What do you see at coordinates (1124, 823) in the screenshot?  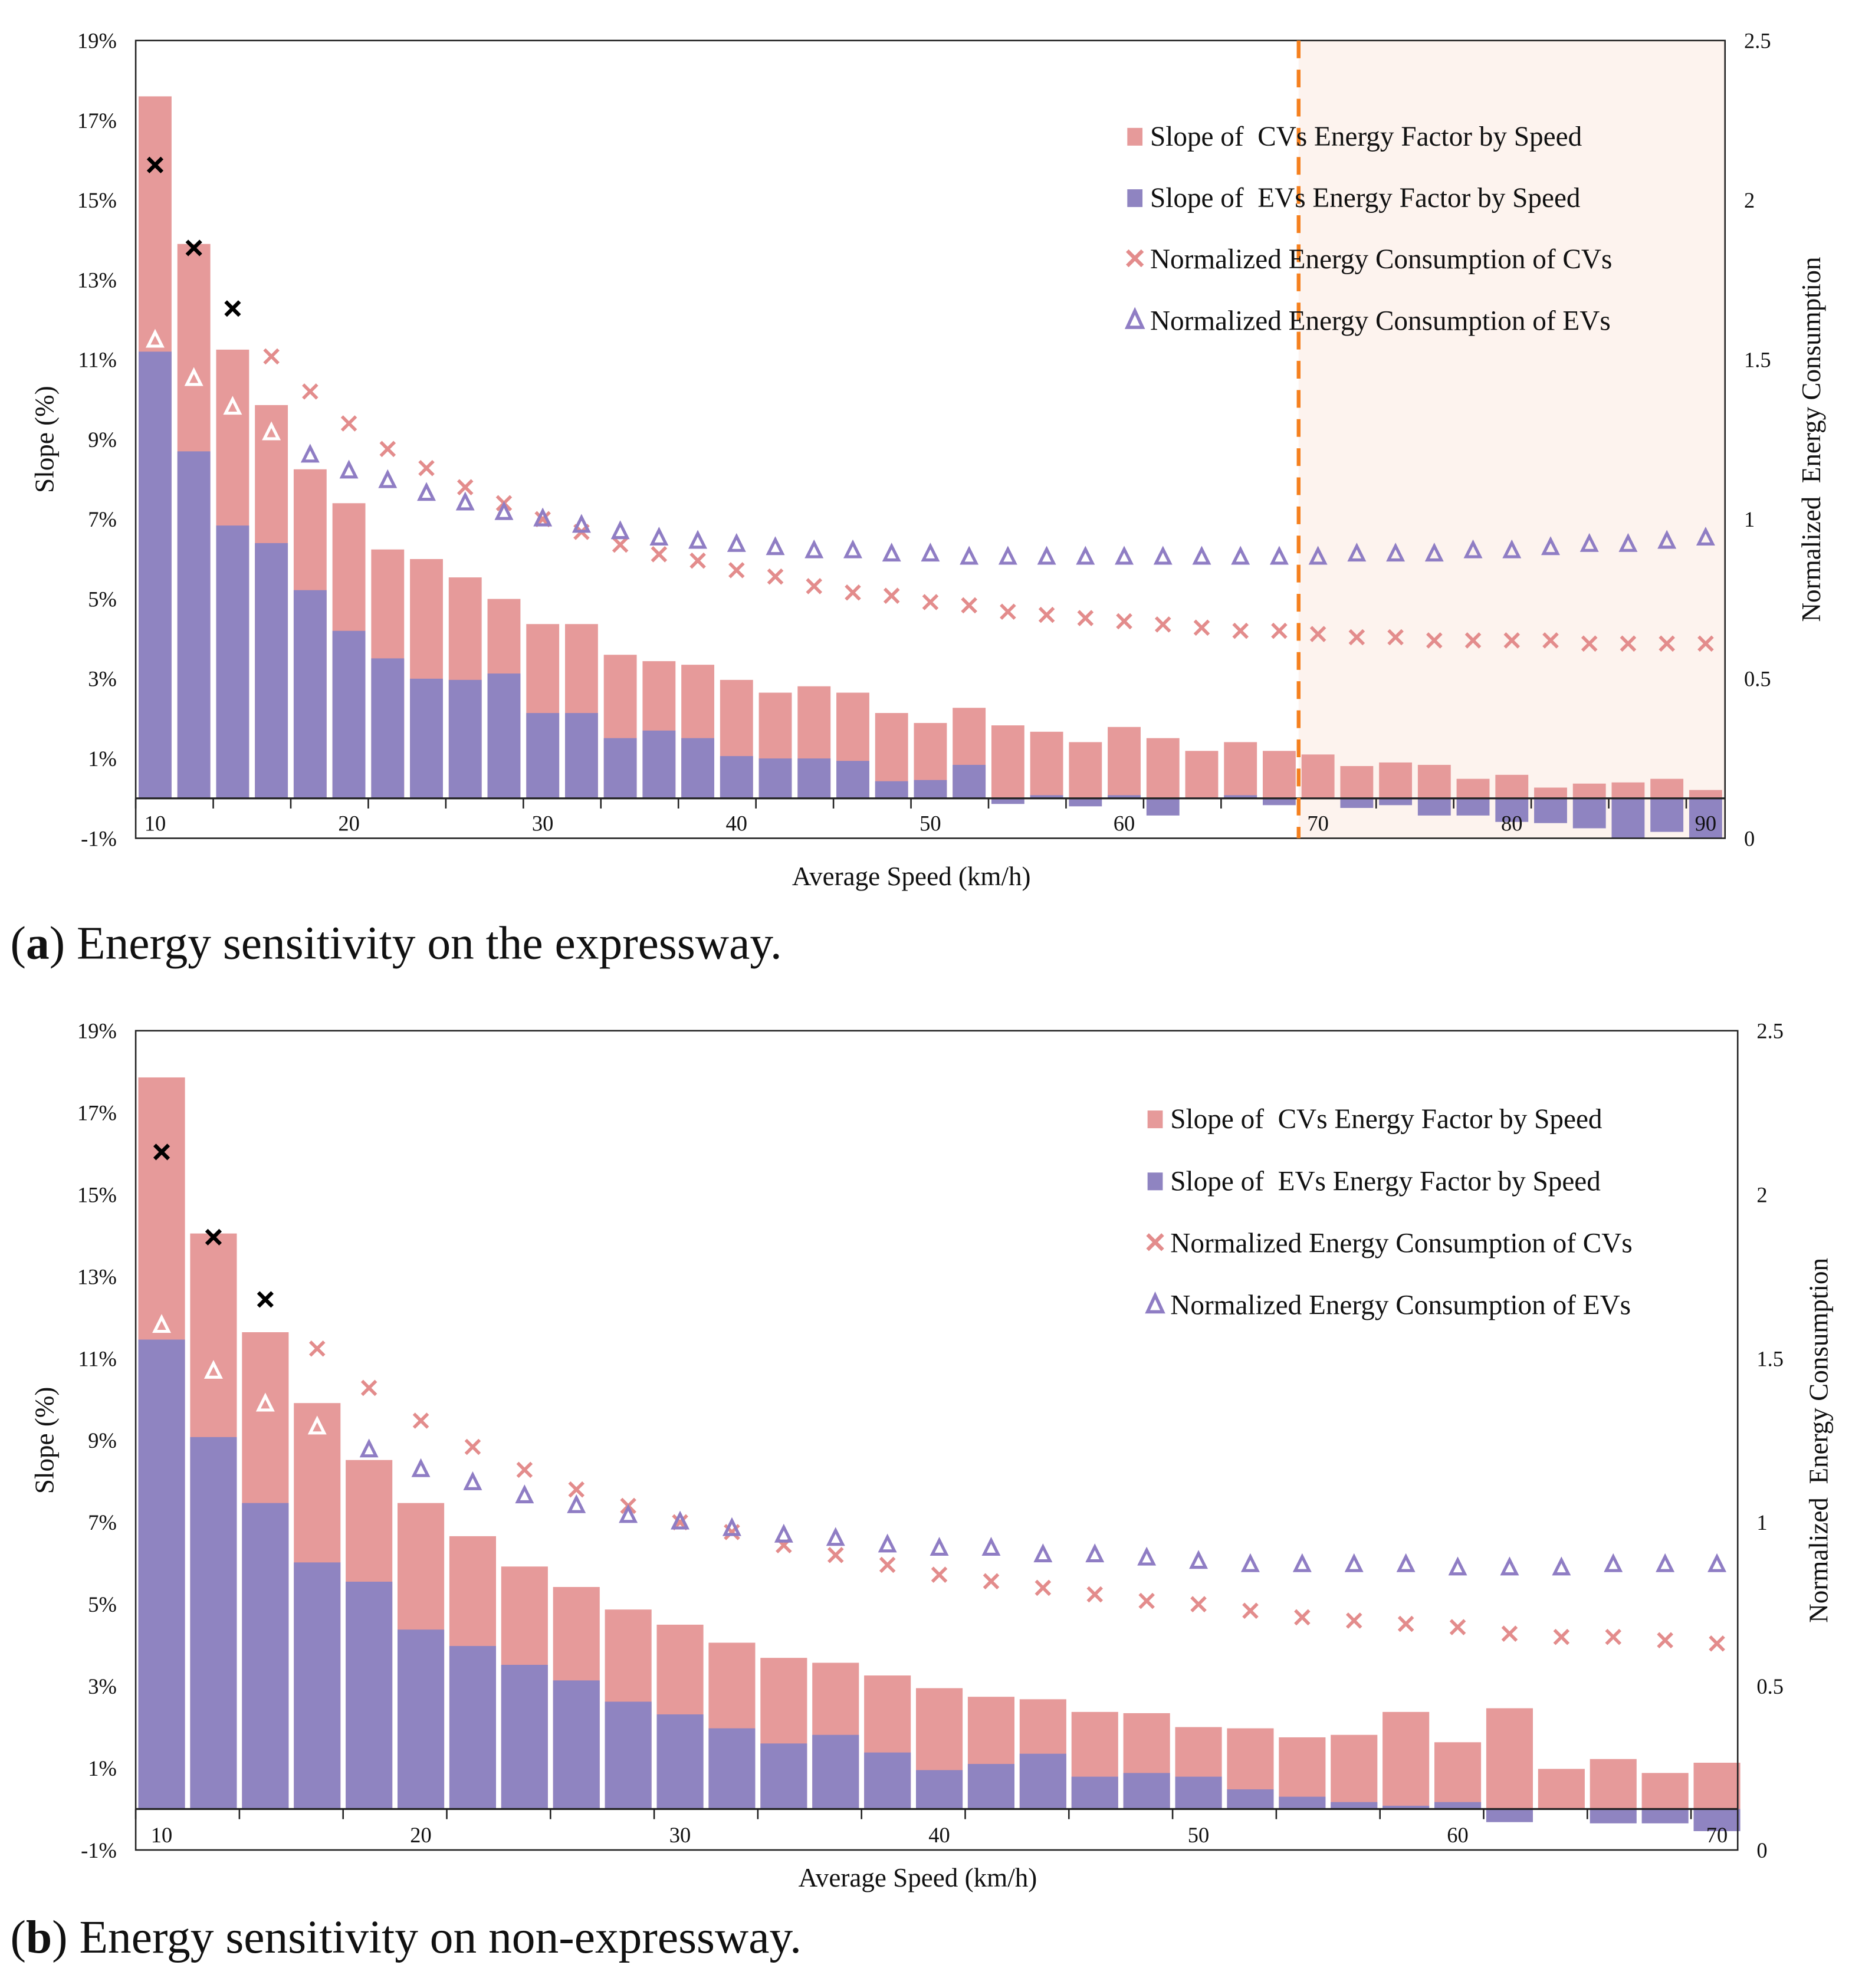 I see `x-tick-label: 60` at bounding box center [1124, 823].